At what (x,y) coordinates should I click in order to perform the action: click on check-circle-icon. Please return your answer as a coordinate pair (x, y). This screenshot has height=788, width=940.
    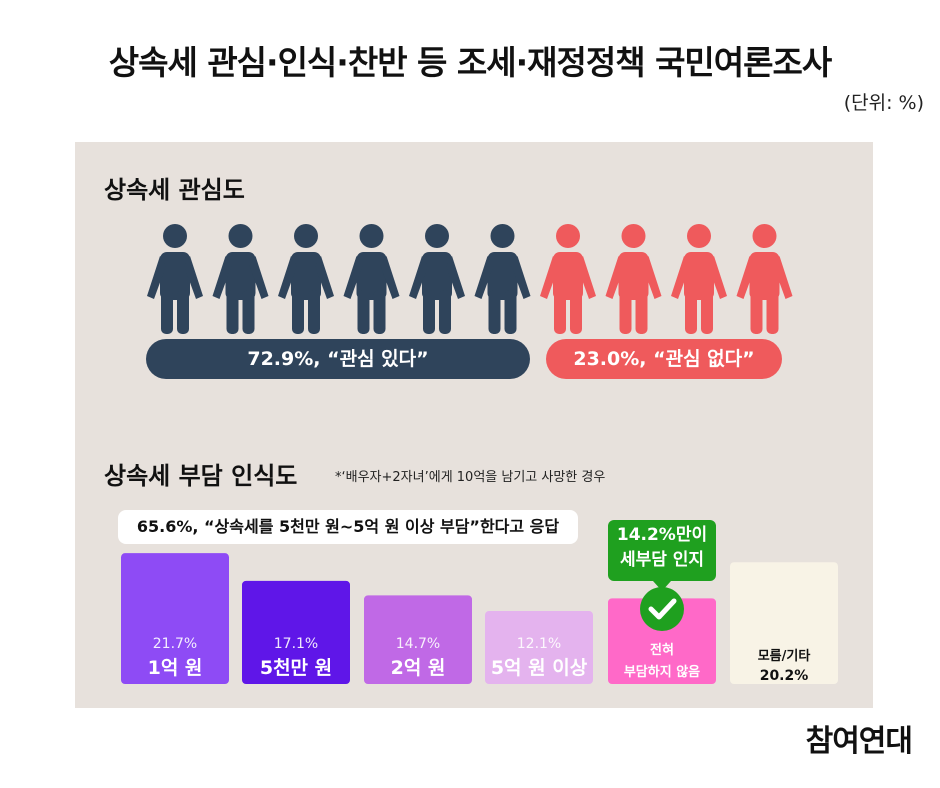
    Looking at the image, I should click on (662, 609).